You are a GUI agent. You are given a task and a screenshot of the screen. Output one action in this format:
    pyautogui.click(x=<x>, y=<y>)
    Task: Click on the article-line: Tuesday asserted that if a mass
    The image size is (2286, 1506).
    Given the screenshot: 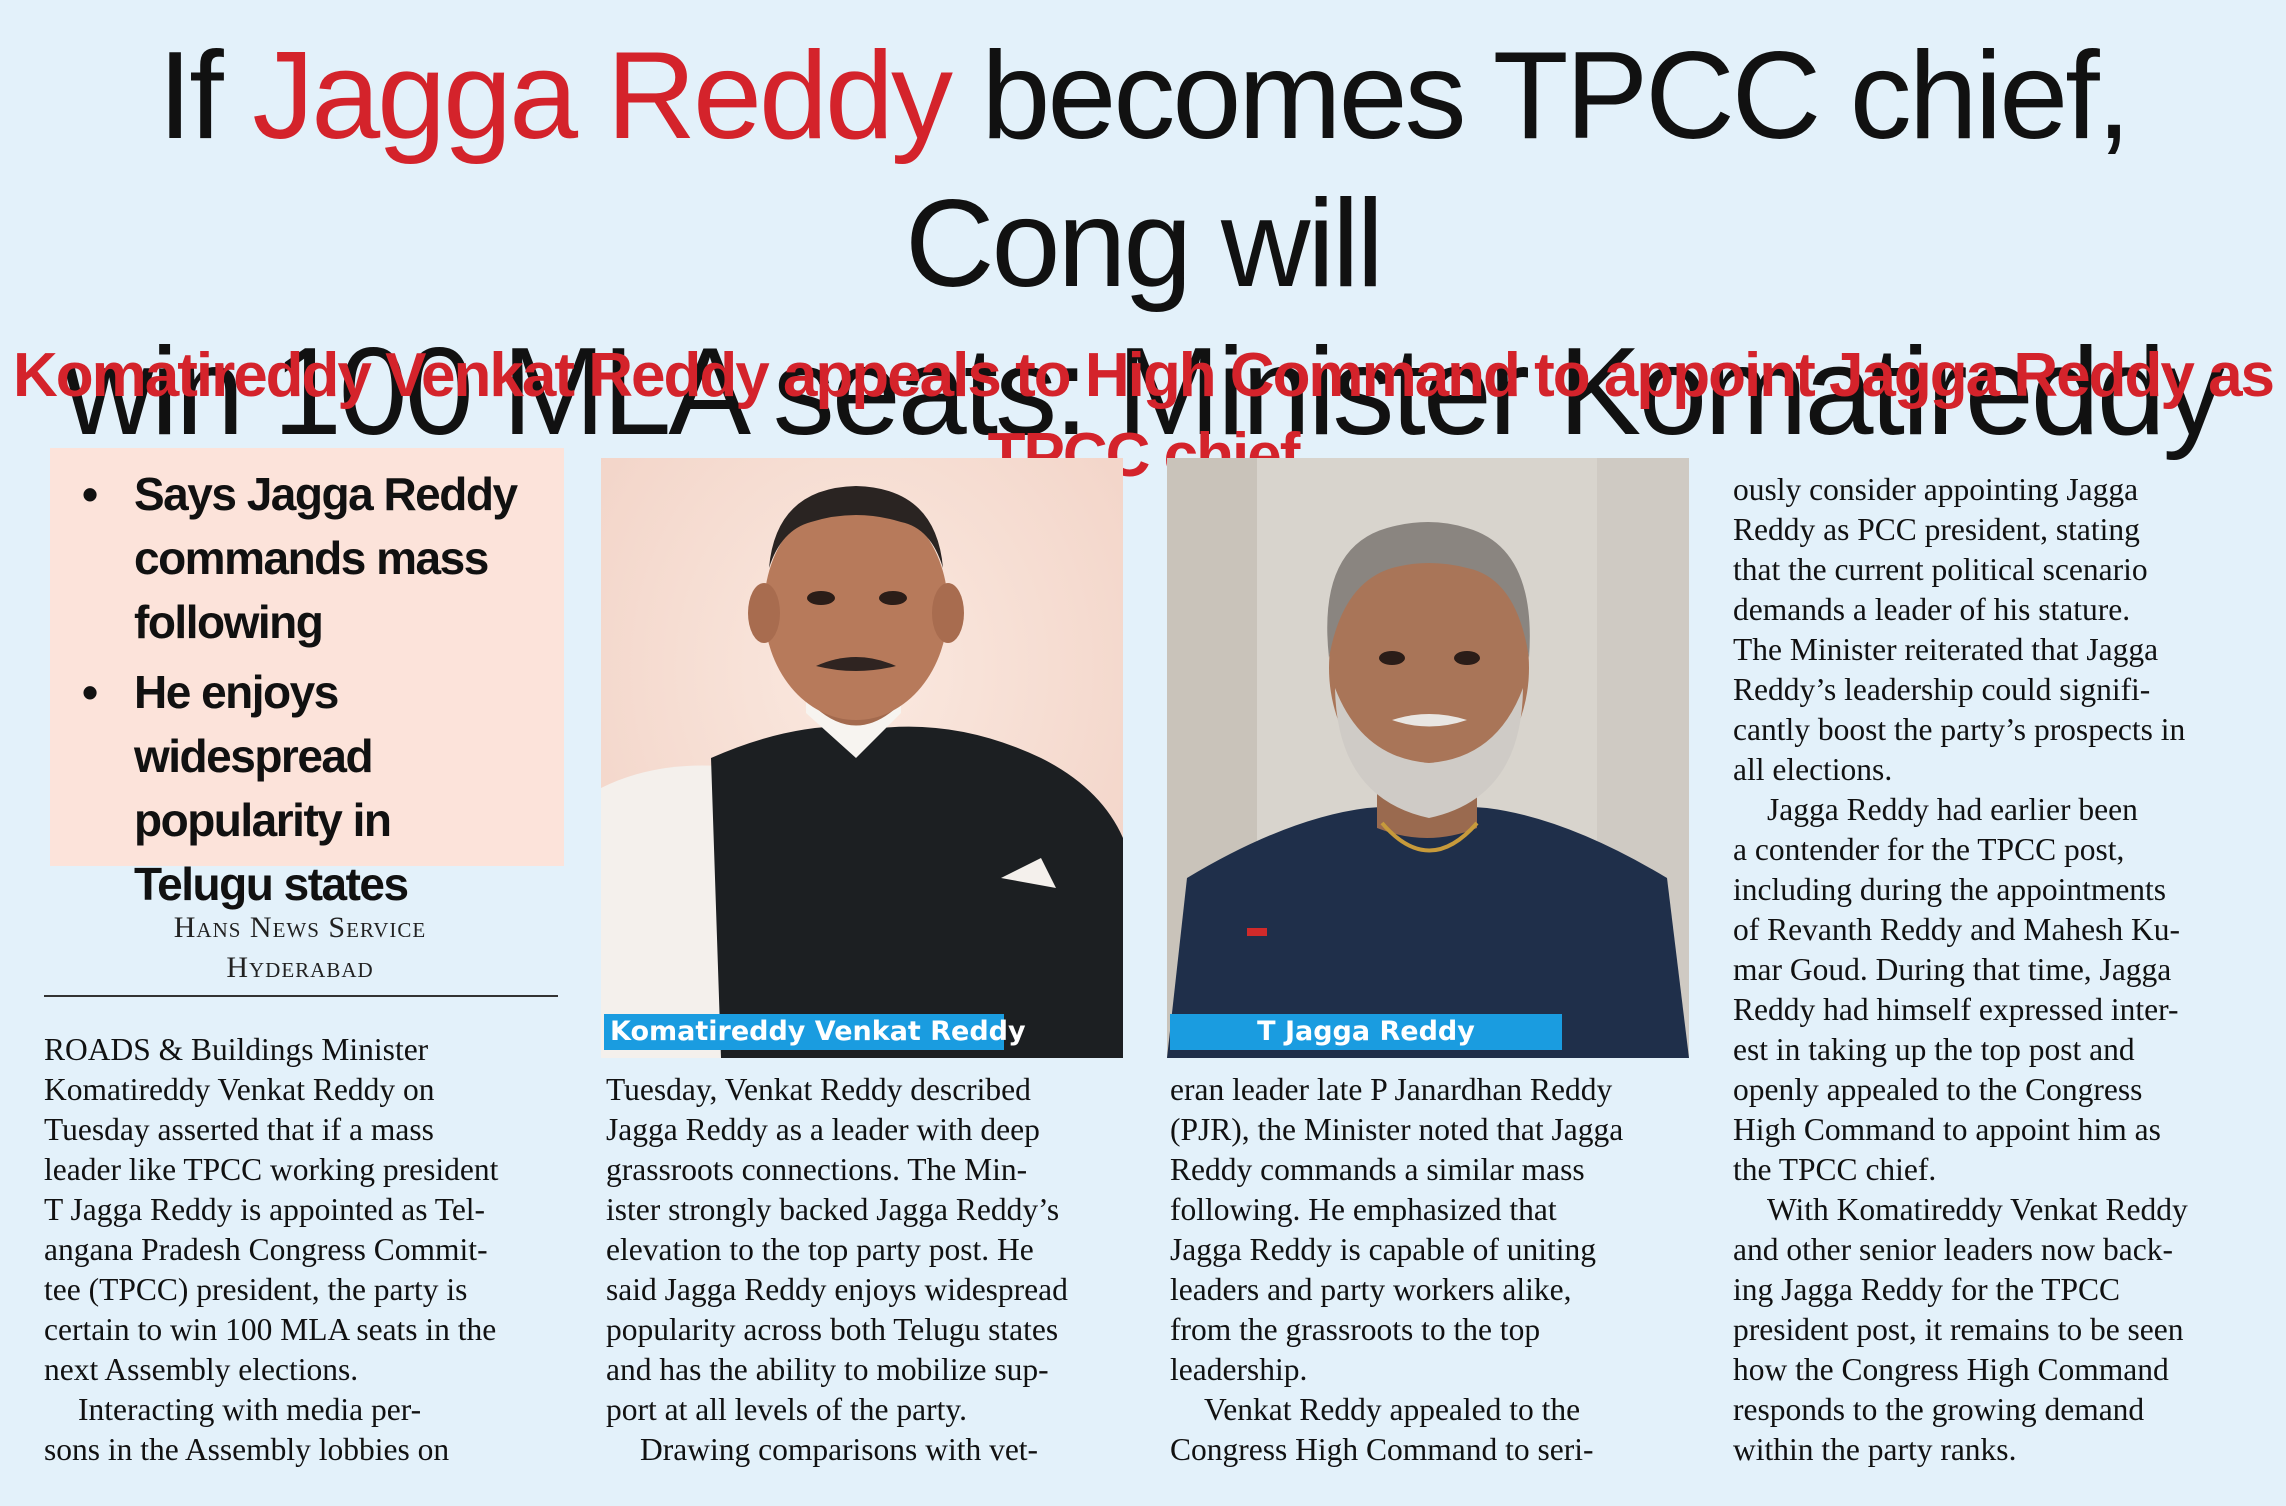 What is the action you would take?
    pyautogui.click(x=239, y=1129)
    